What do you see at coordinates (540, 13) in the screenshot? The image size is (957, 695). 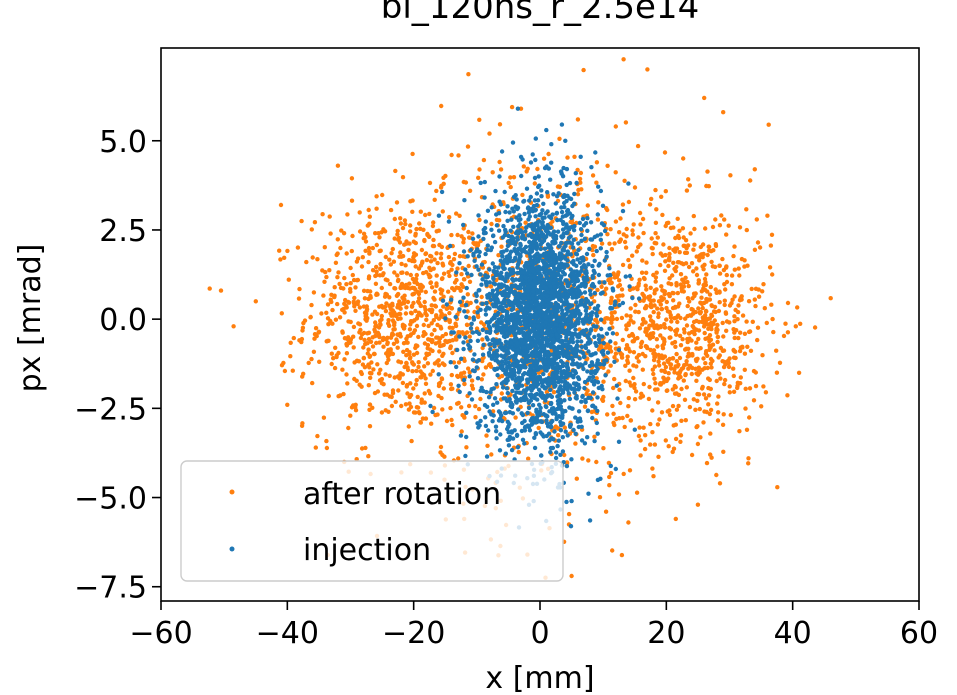 I see `chart-title: bl_120ns_r_2.5e14` at bounding box center [540, 13].